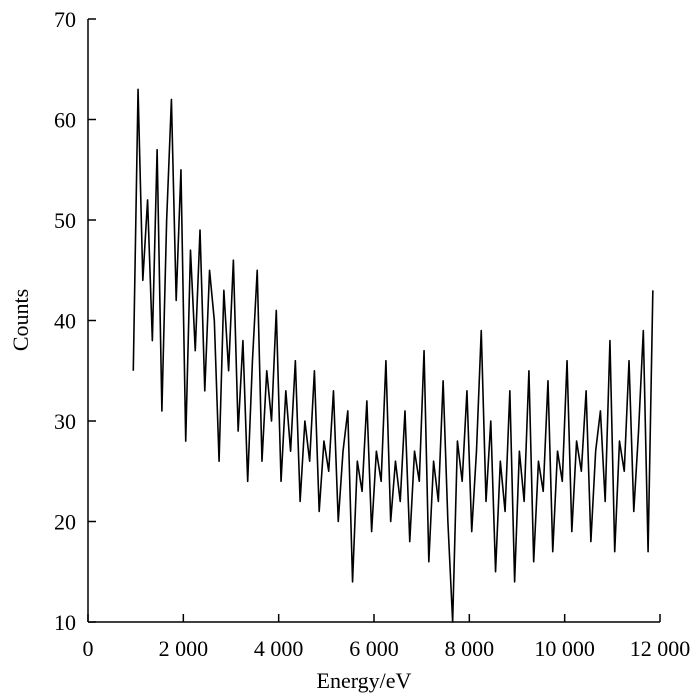 This screenshot has height=700, width=700. I want to click on x-tick-label: 4 000, so click(279, 648).